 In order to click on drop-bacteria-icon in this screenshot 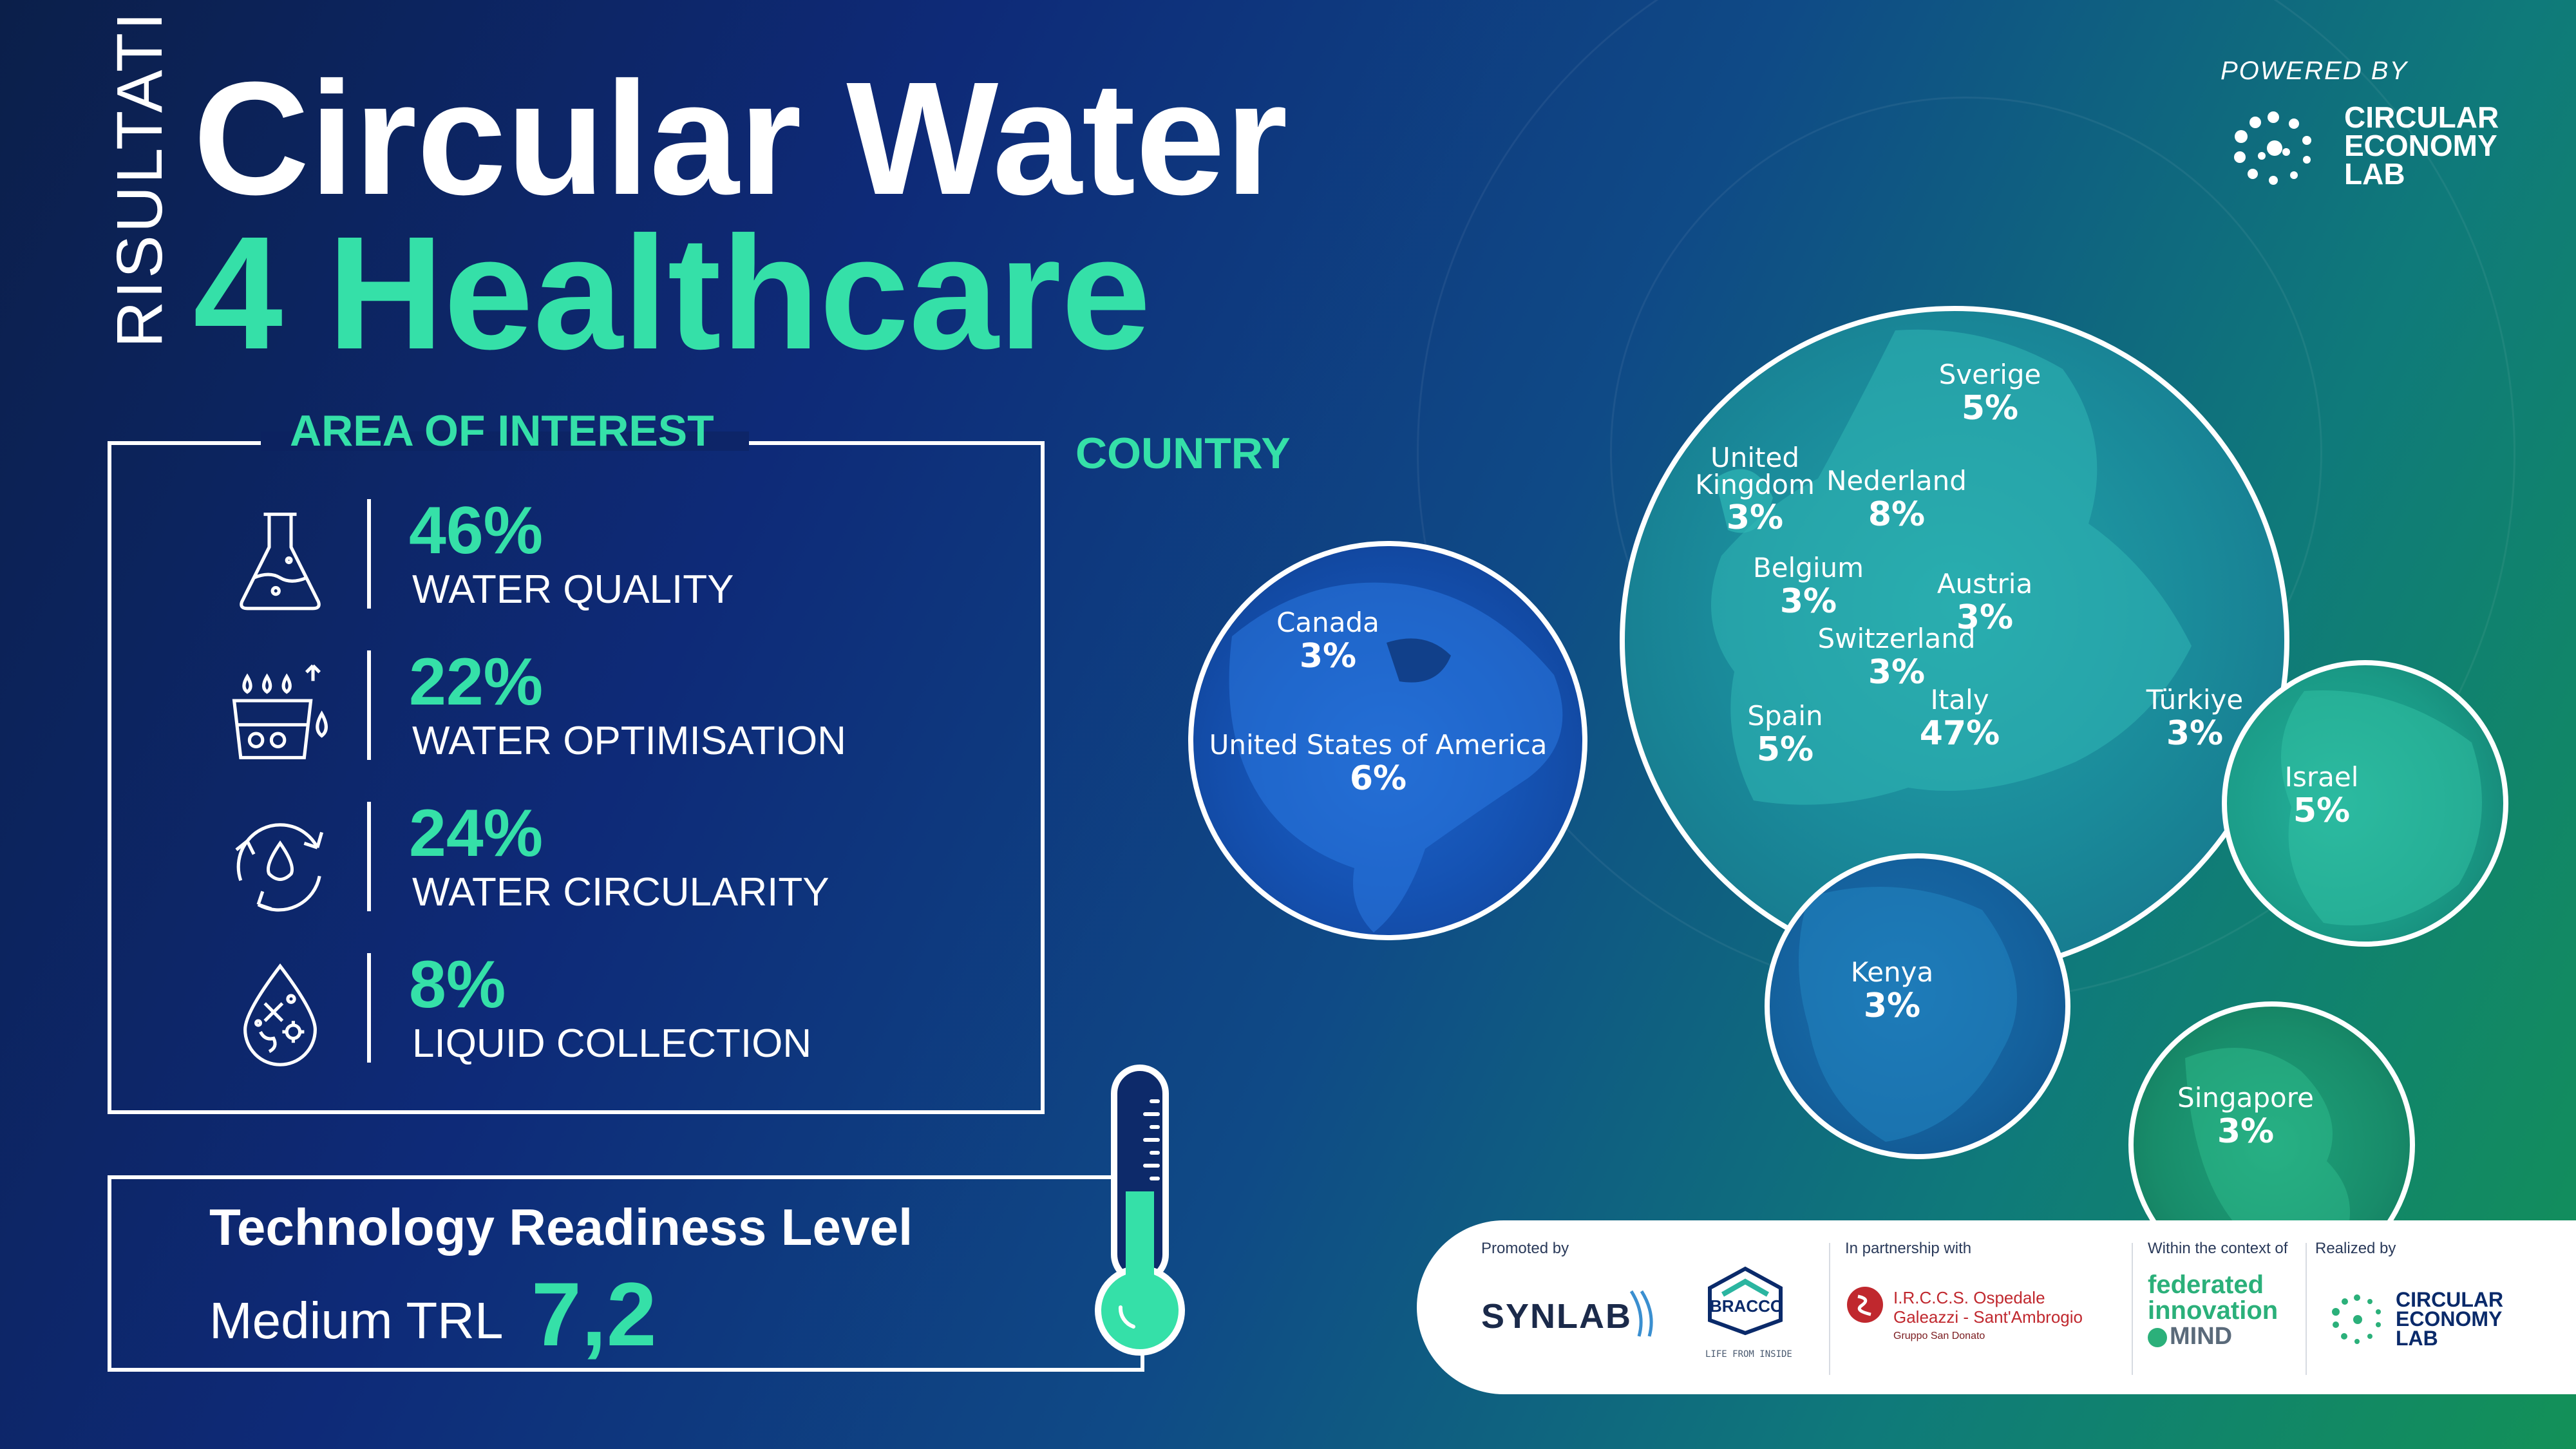, I will do `click(280, 1014)`.